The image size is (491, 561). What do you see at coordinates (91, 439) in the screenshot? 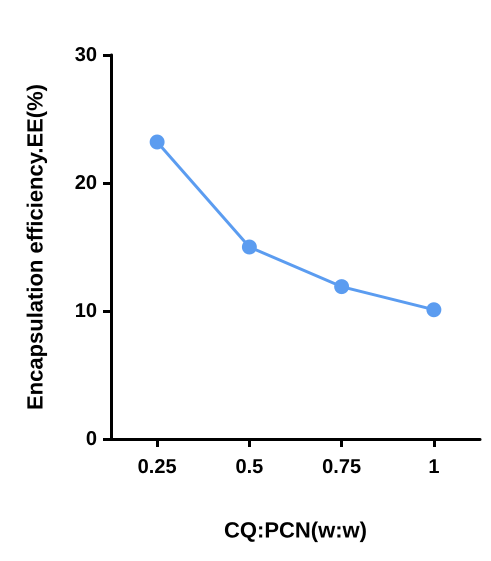
I see `y-tick-label: 0` at bounding box center [91, 439].